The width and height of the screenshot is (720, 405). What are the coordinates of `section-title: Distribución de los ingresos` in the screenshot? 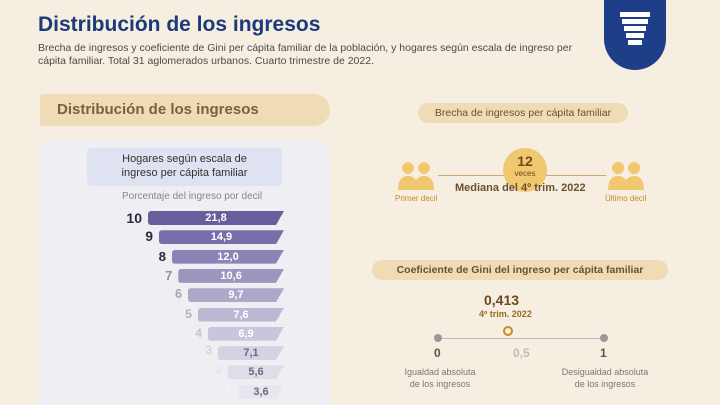 It's located at (158, 109).